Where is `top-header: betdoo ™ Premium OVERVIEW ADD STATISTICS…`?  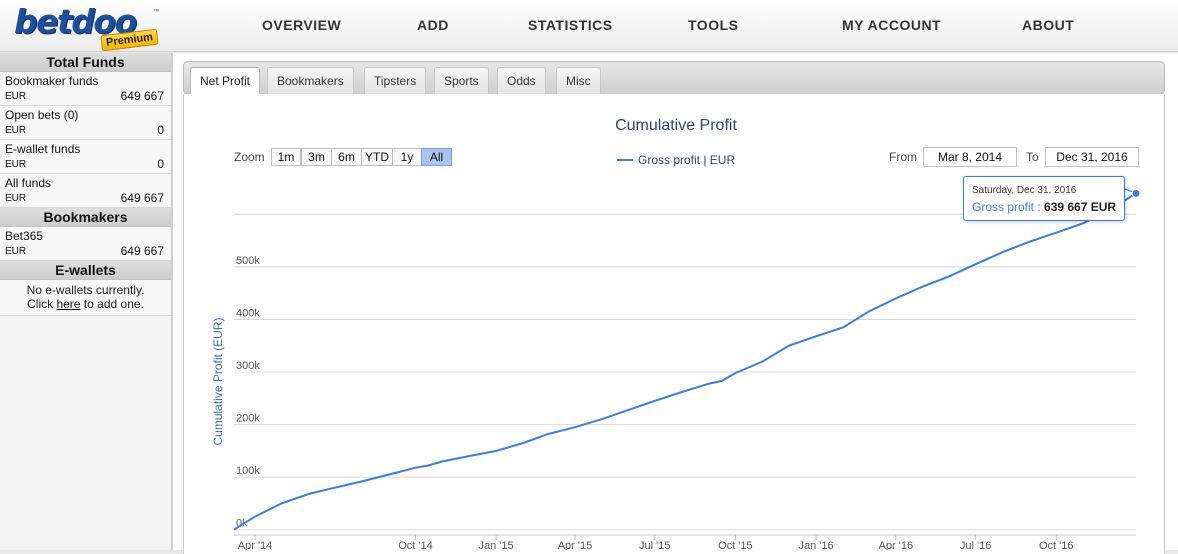 top-header: betdoo ™ Premium OVERVIEW ADD STATISTICS… is located at coordinates (589, 26).